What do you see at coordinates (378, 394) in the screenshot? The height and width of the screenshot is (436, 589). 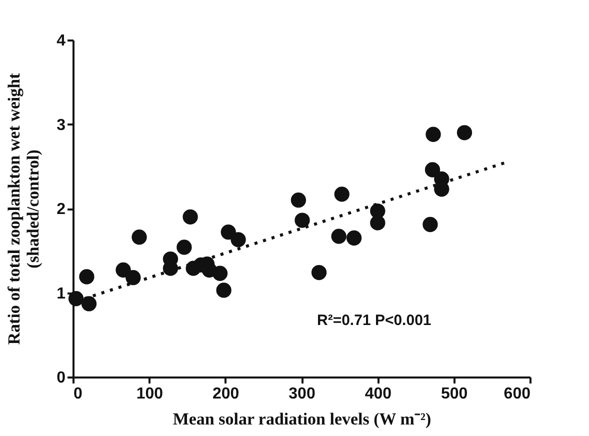 I see `x-tick-label: 400` at bounding box center [378, 394].